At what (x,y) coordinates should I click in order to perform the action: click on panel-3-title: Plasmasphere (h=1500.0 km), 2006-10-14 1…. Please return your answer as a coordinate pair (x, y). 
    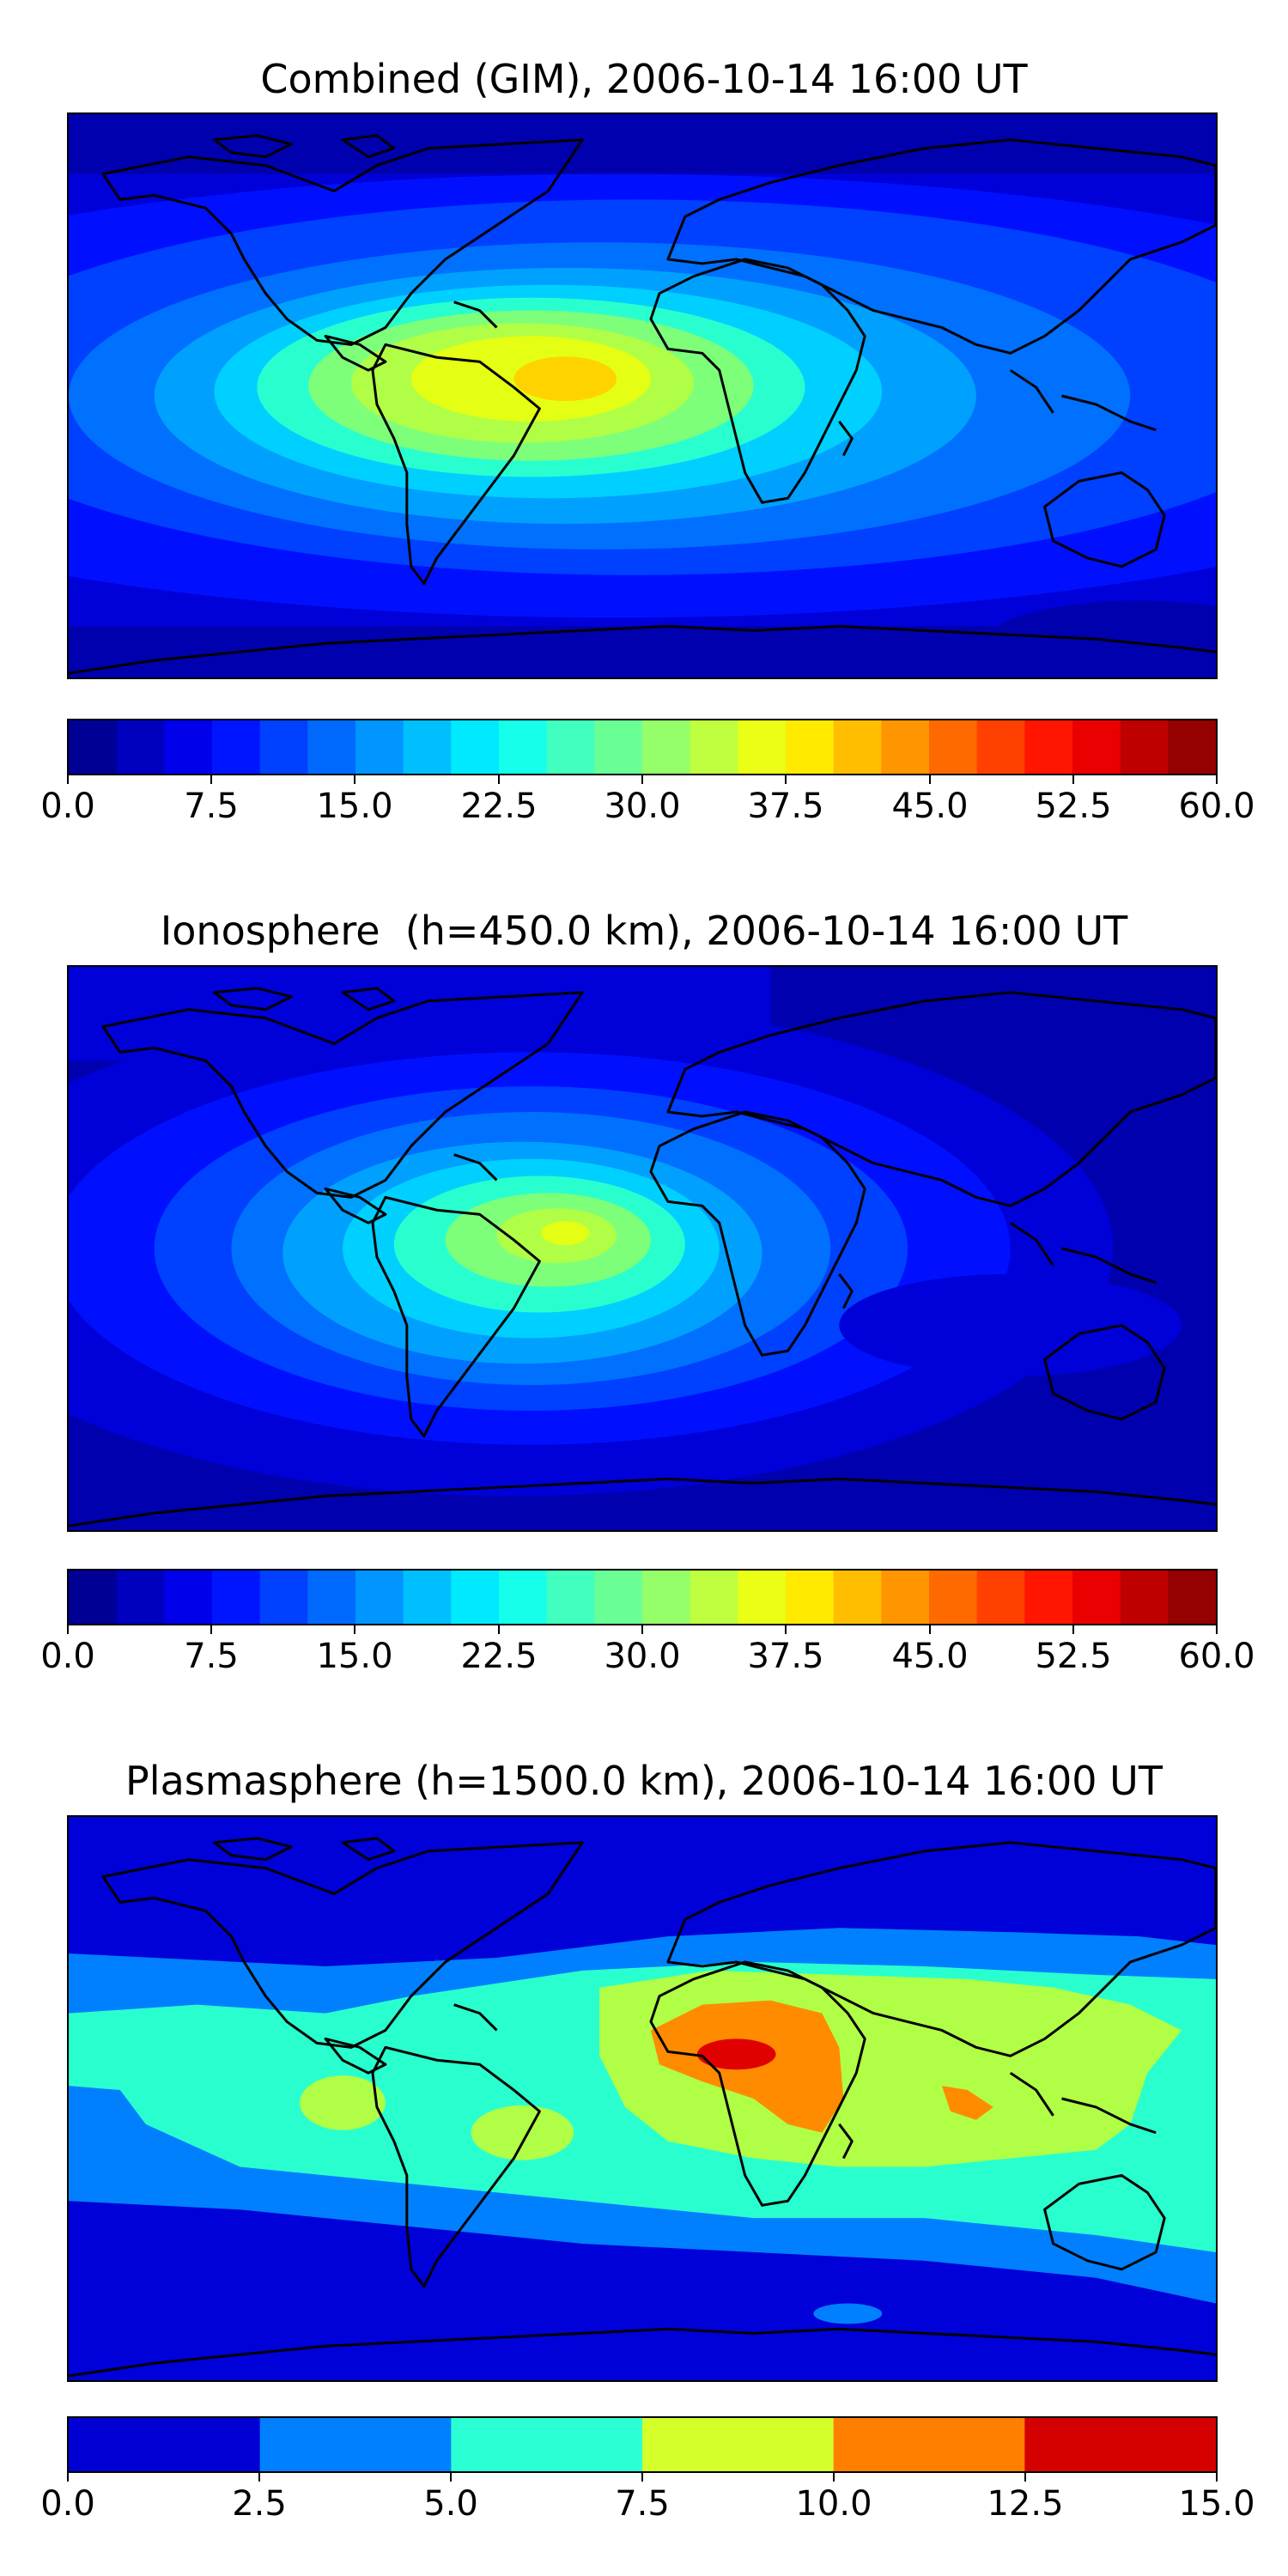
    Looking at the image, I should click on (644, 1781).